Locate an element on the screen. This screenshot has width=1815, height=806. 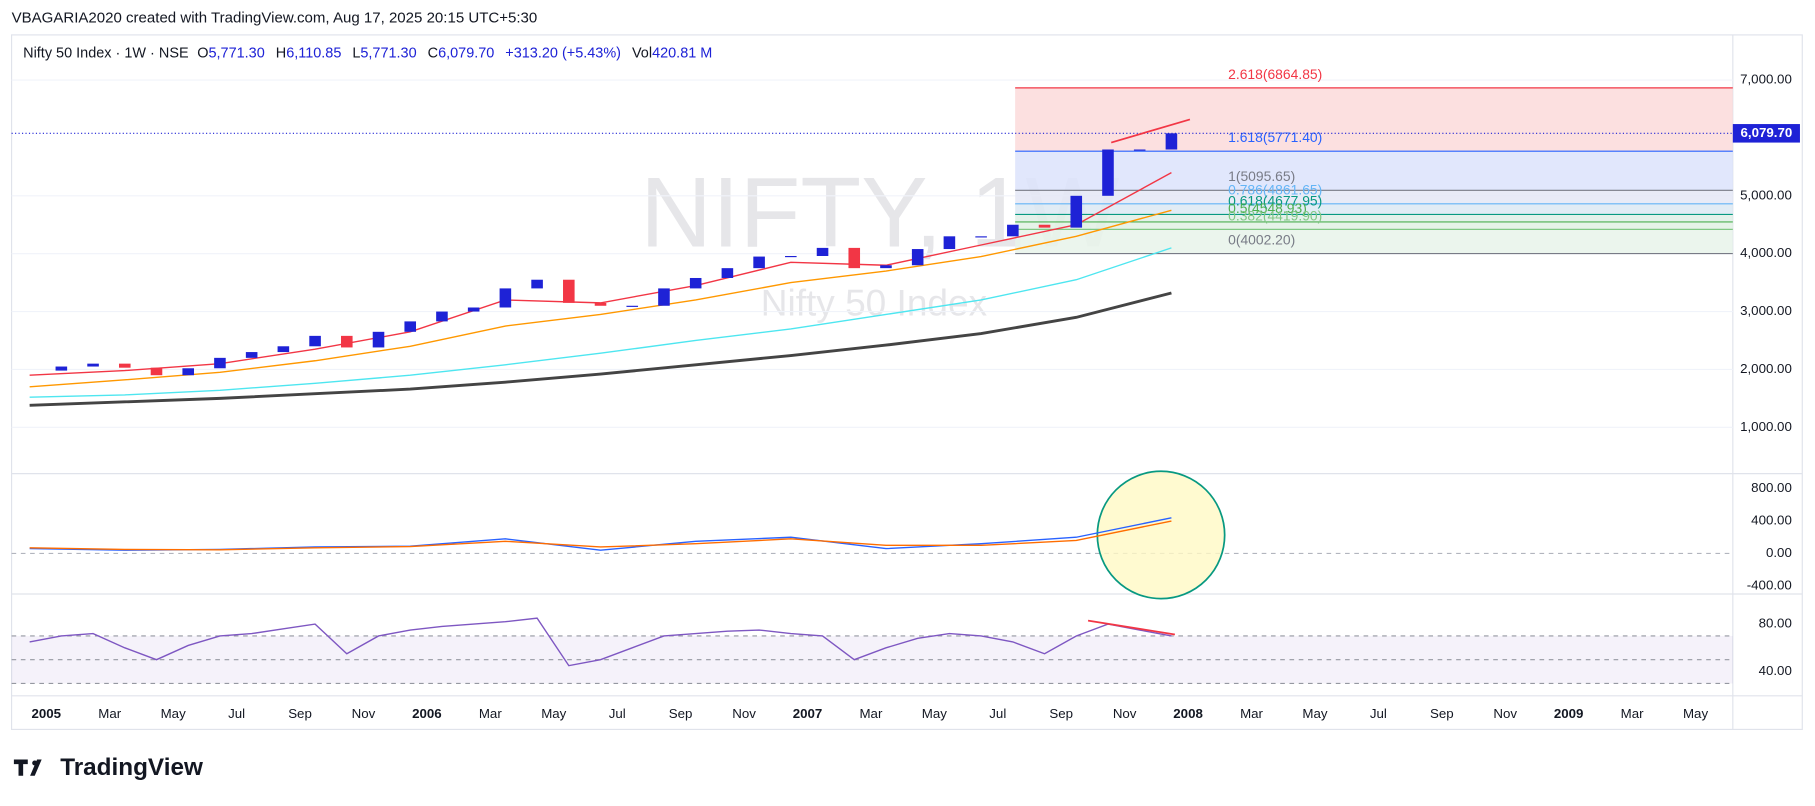
y-tick-label: 3,000.00 is located at coordinates (1766, 310).